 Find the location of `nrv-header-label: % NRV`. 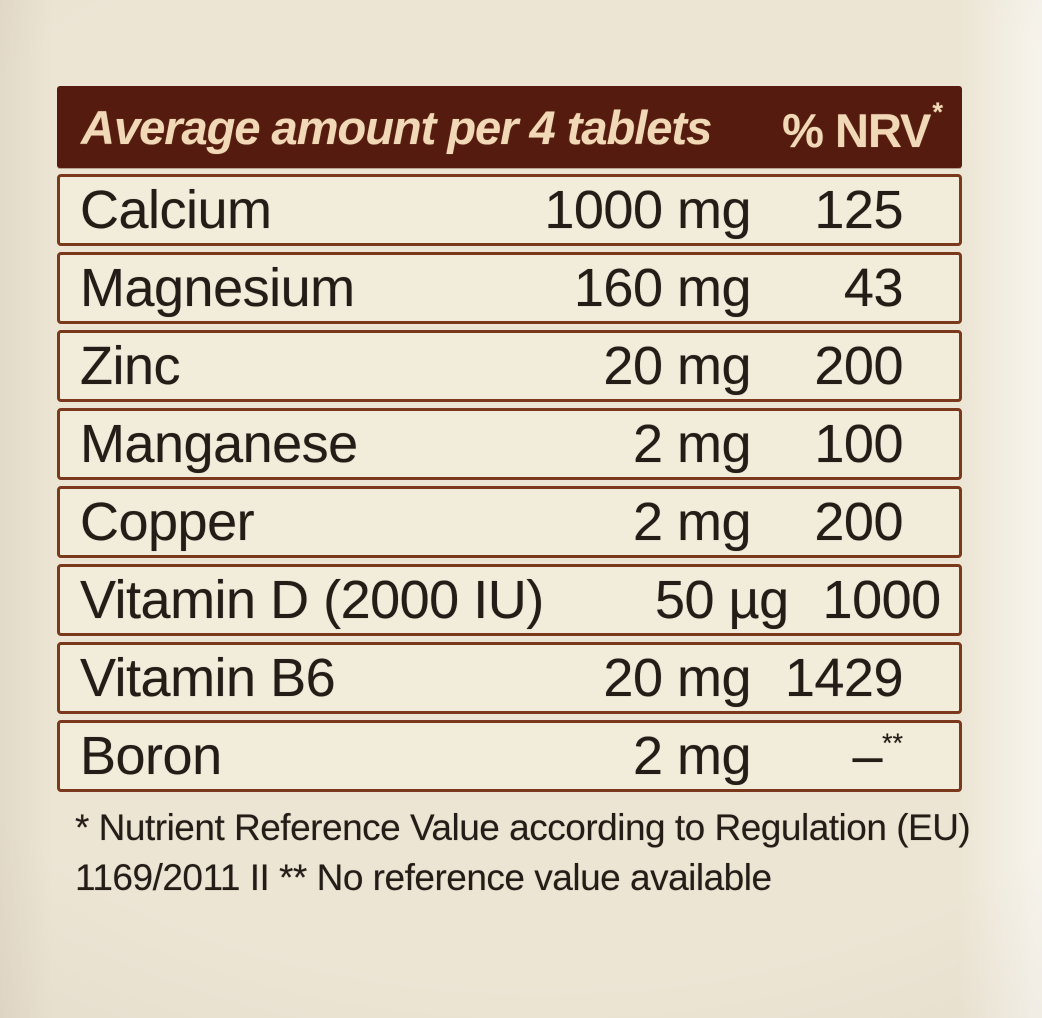

nrv-header-label: % NRV is located at coordinates (856, 130).